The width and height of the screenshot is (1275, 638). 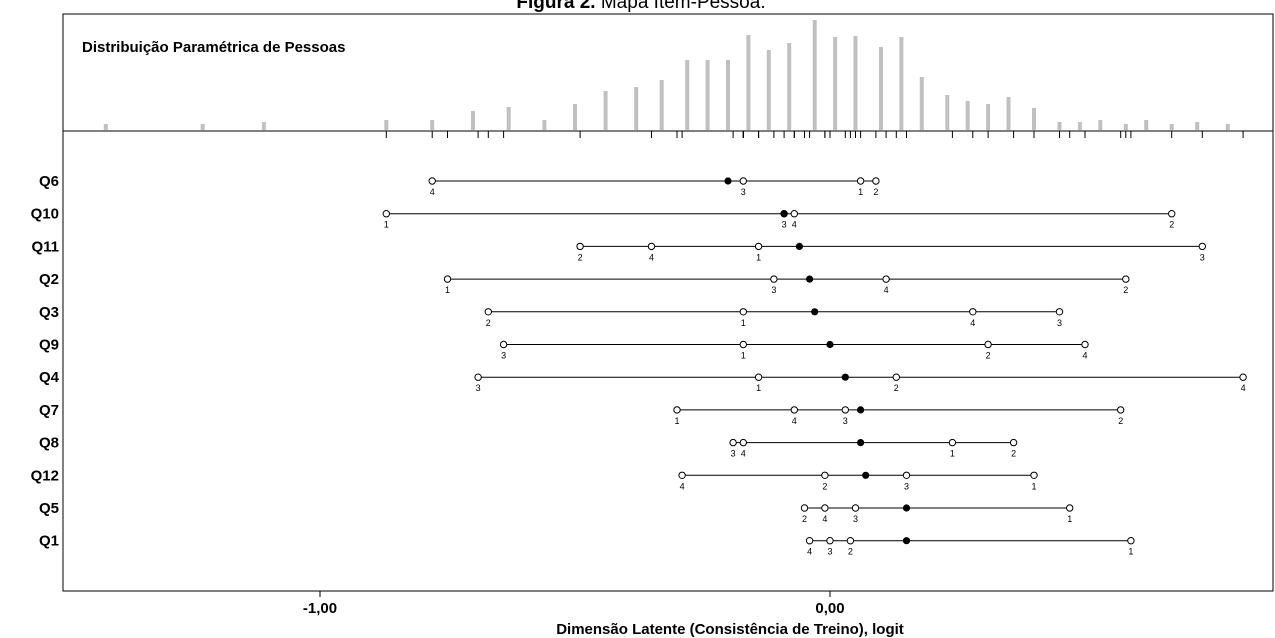 I want to click on figure-title-number: Figura 2., so click(x=555, y=6).